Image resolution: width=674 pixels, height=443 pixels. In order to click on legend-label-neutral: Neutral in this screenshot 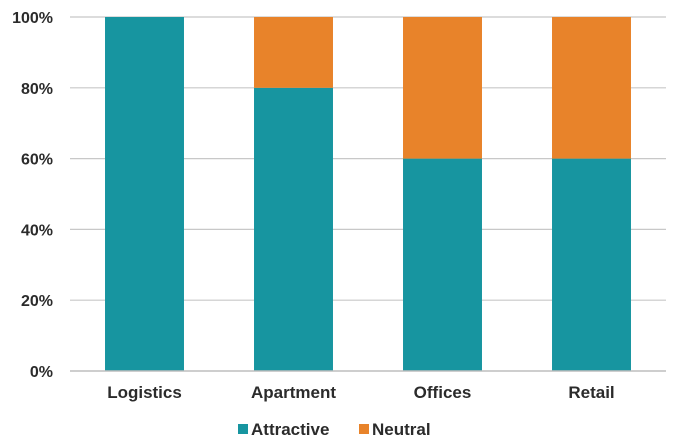, I will do `click(401, 429)`.